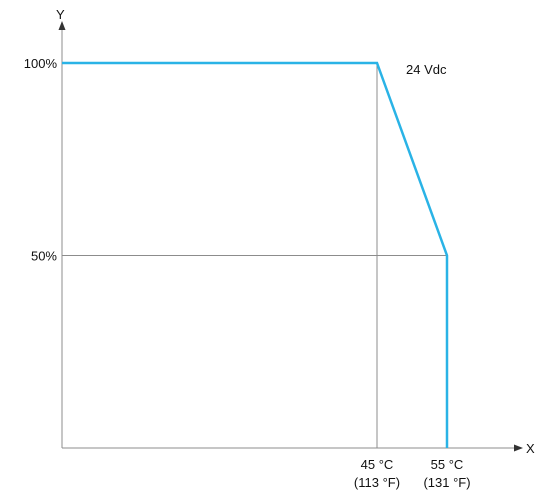 The width and height of the screenshot is (539, 499). I want to click on x-axis-label: X, so click(530, 448).